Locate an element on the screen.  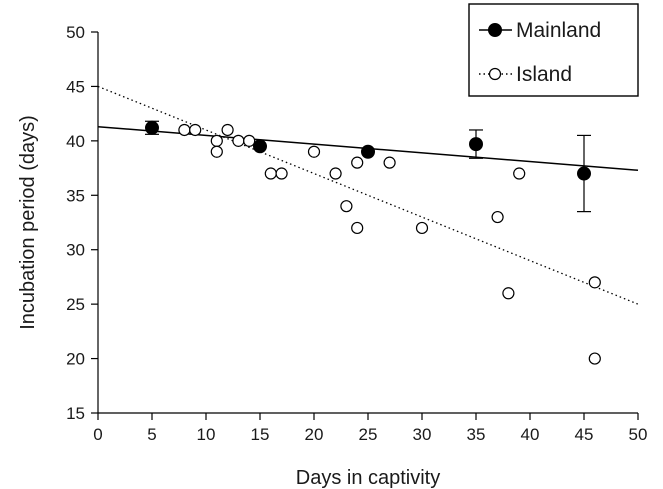
y-tick-label: 50 is located at coordinates (75, 32).